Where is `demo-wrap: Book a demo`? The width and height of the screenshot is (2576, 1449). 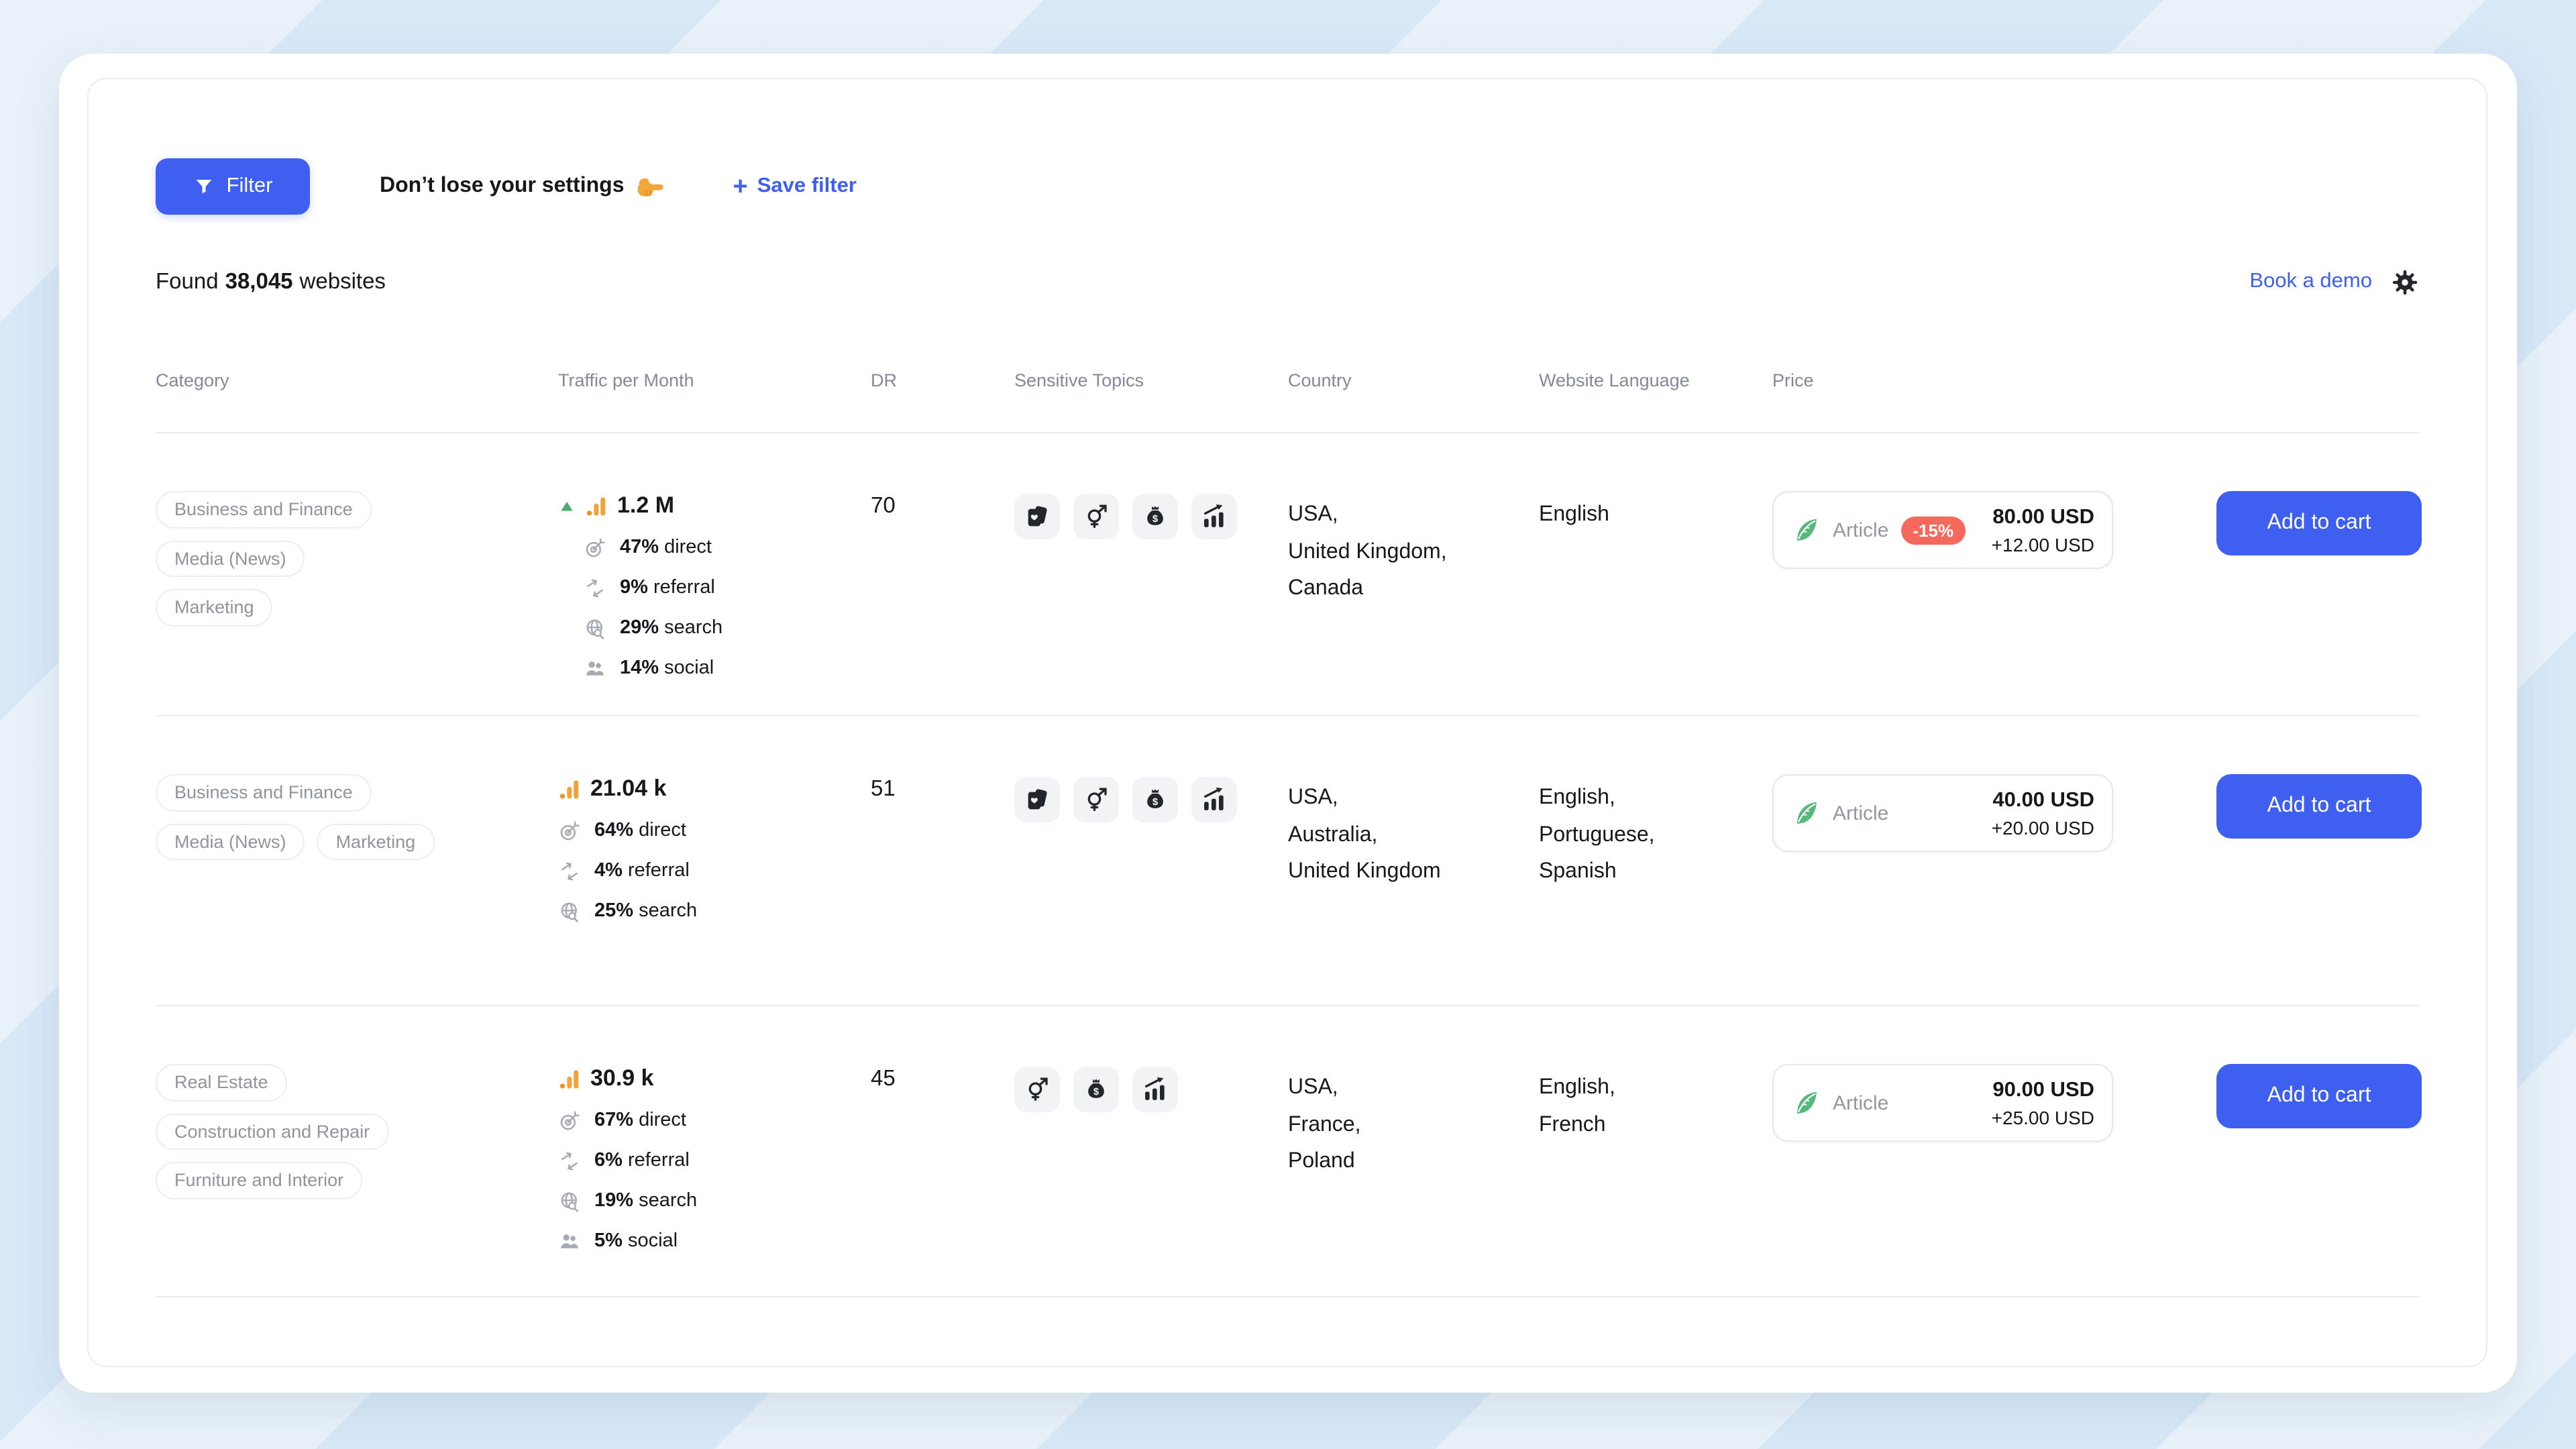 demo-wrap: Book a demo is located at coordinates (2334, 282).